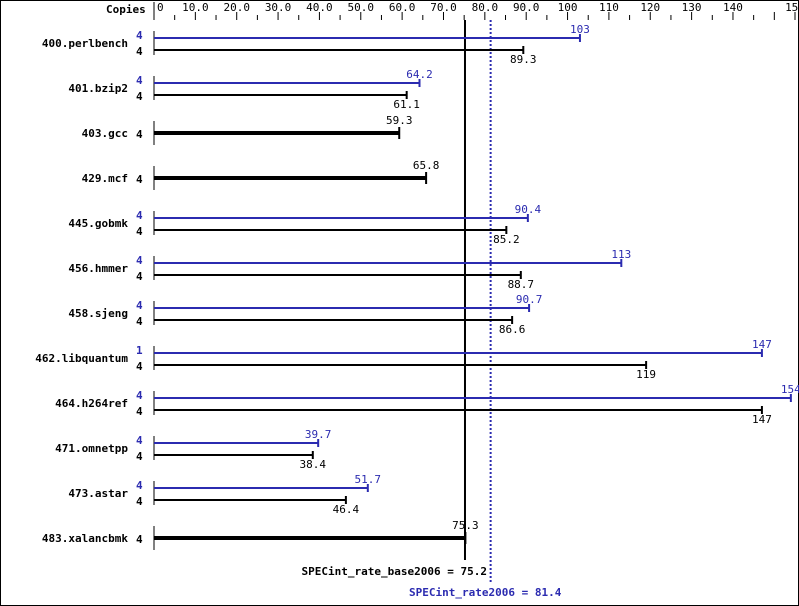 The width and height of the screenshot is (799, 606). What do you see at coordinates (98, 88) in the screenshot?
I see `benchmark-label: 401.bzip2` at bounding box center [98, 88].